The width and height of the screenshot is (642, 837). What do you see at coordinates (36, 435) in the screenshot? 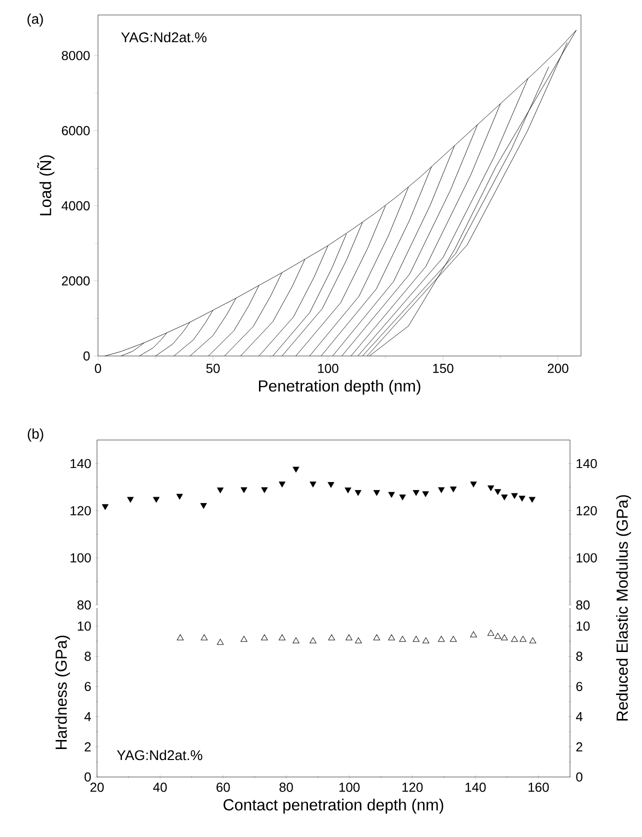
I see `text: (b)` at bounding box center [36, 435].